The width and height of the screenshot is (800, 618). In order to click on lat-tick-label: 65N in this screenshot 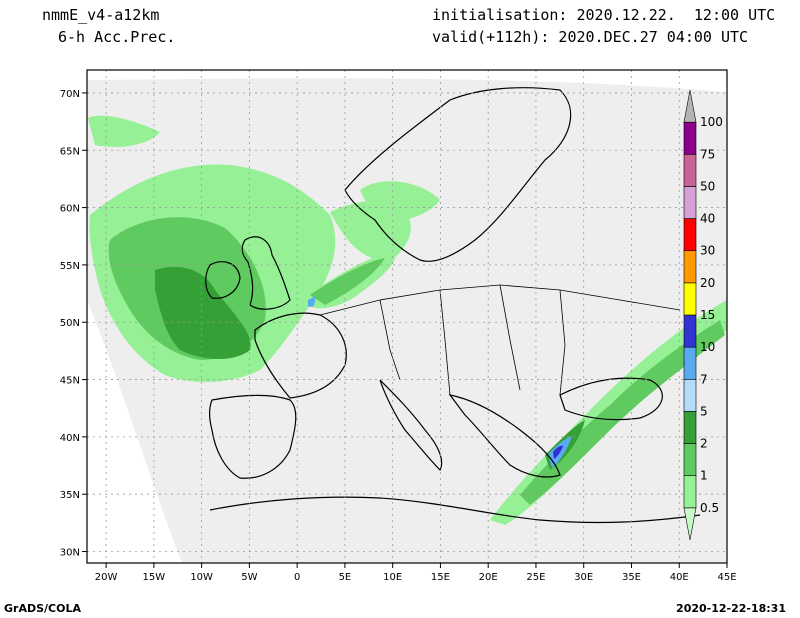, I will do `click(70, 151)`.